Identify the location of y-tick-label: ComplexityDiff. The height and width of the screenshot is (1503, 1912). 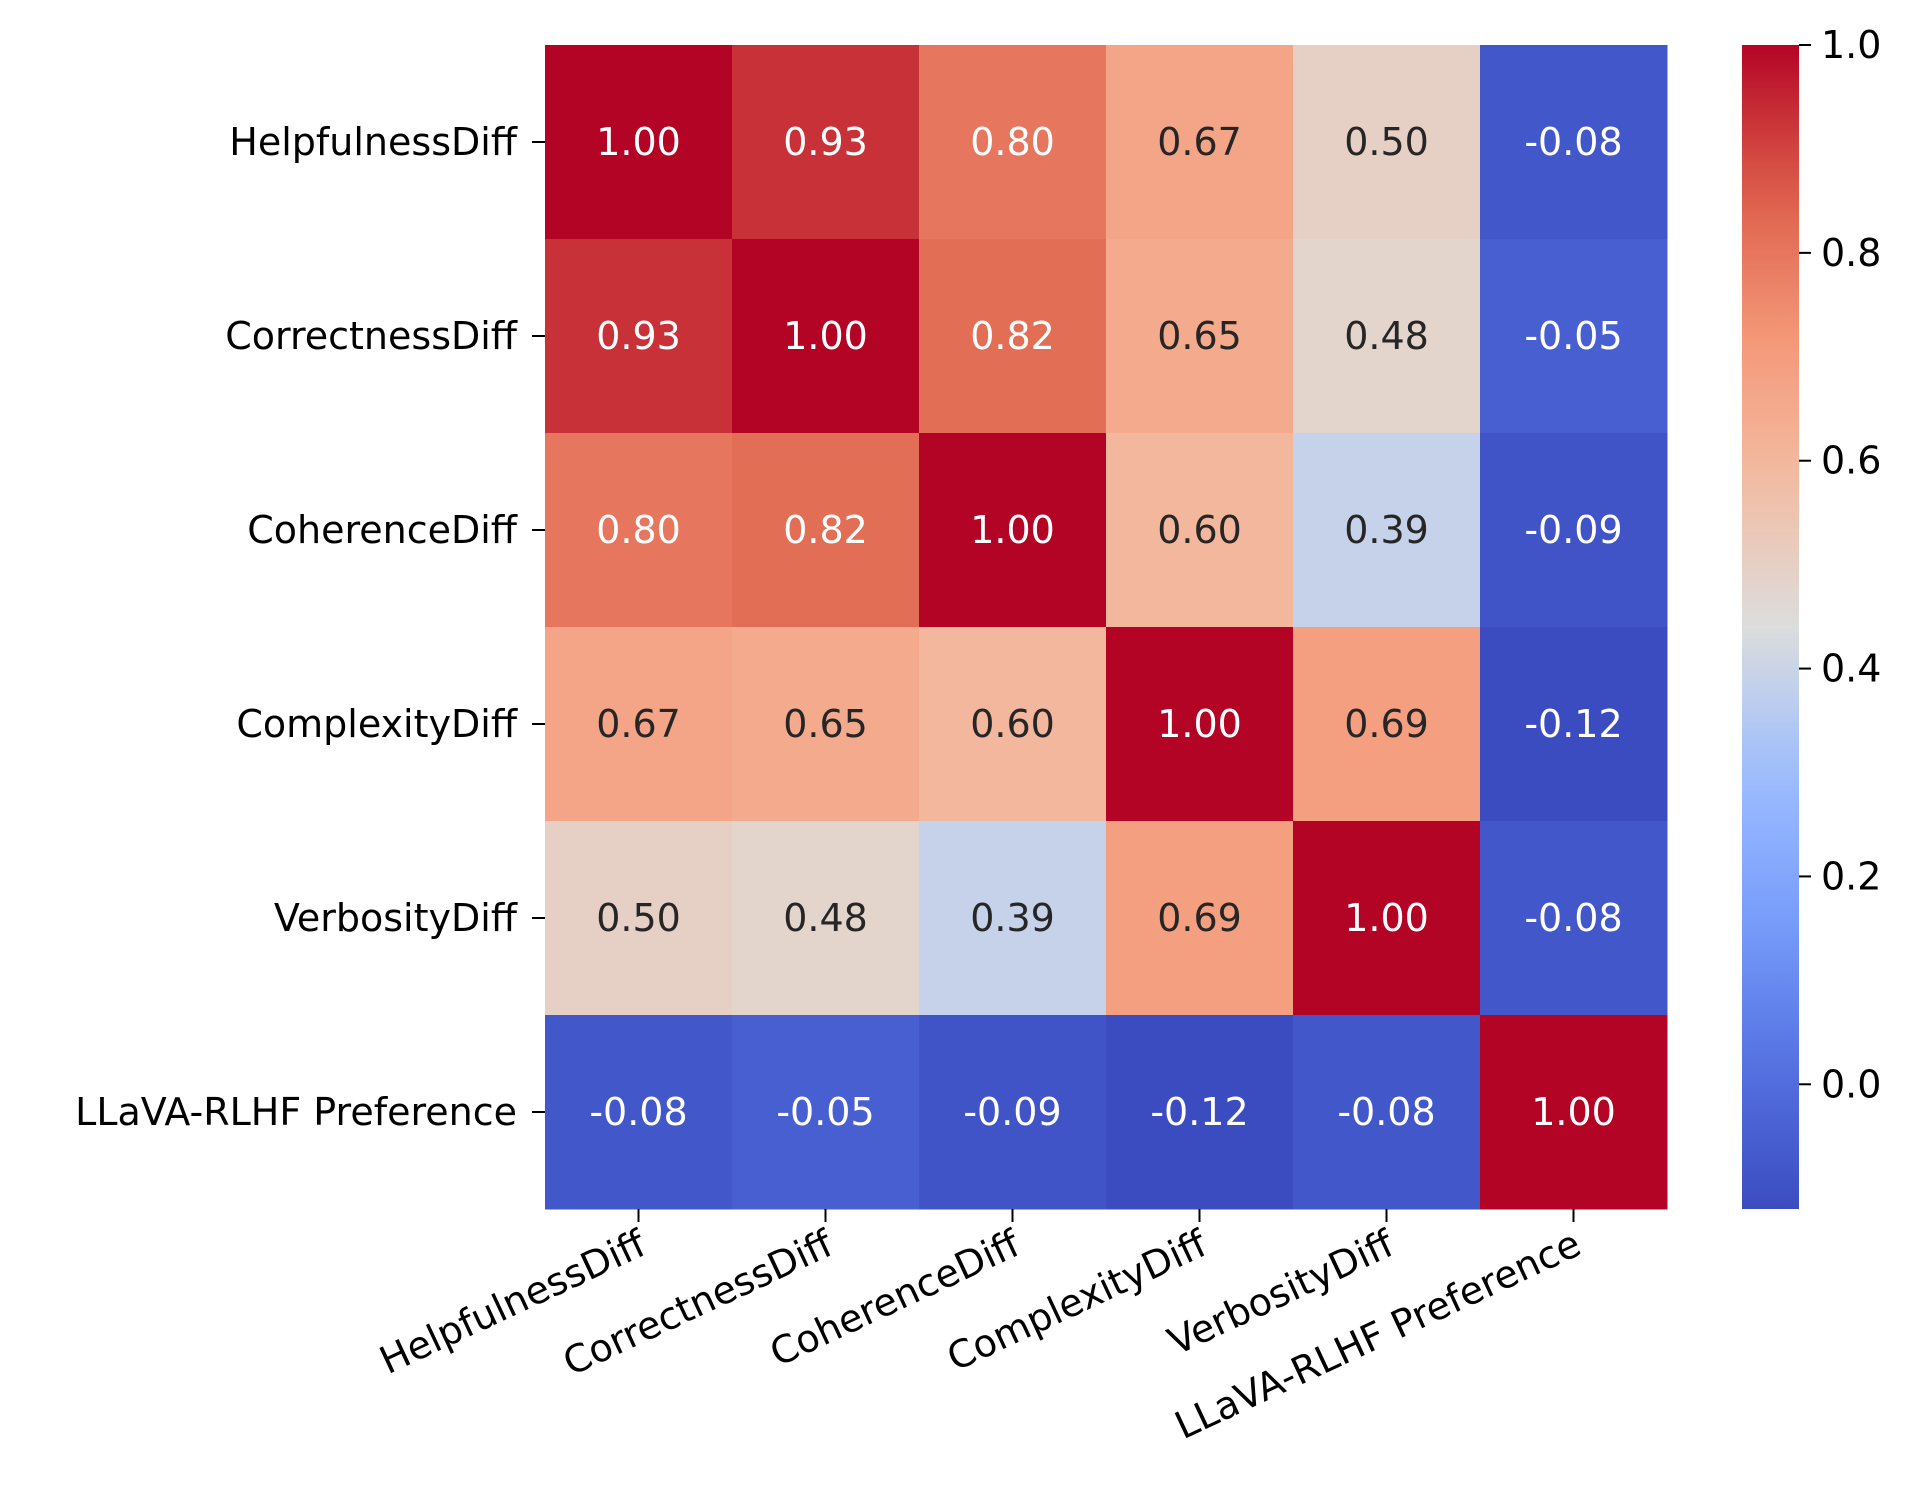
(376, 724).